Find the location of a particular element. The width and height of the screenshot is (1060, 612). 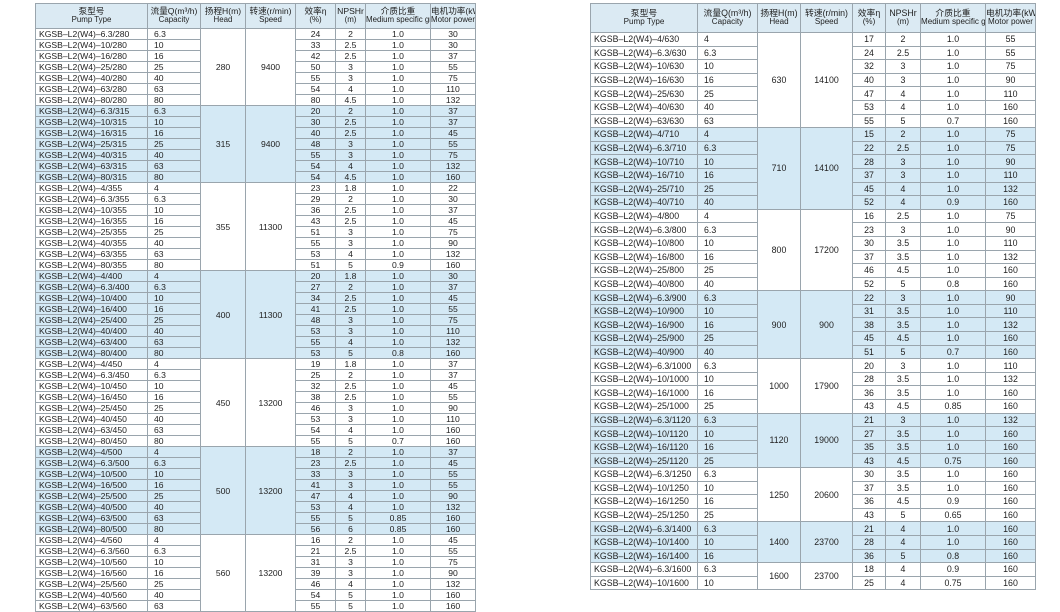

data-row: KGSB–L2(W4)–25/400 25 48 3 1.0 75 is located at coordinates (255, 320).